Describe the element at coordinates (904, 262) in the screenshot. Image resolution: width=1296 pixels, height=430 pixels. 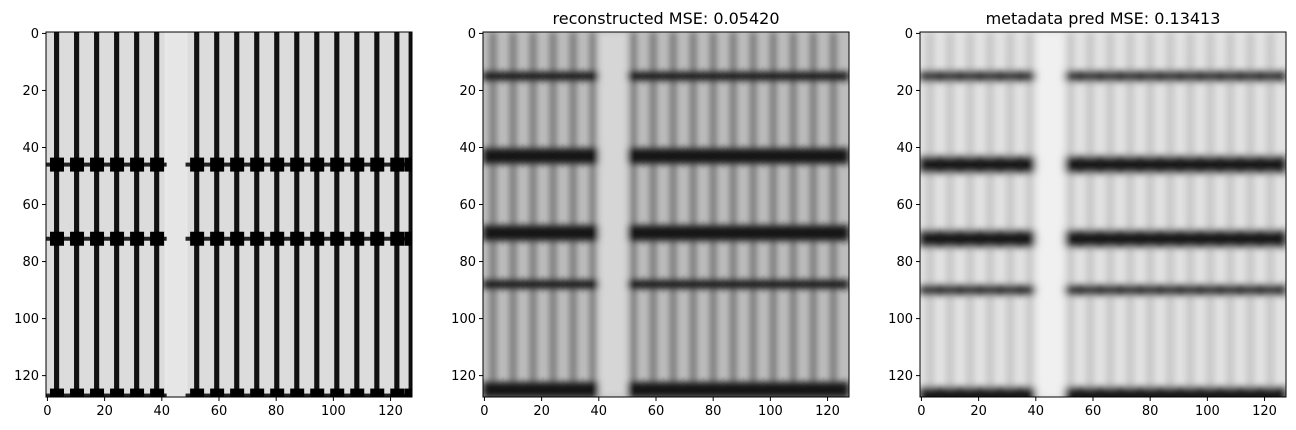
I see `y-tick-label: 80` at that location.